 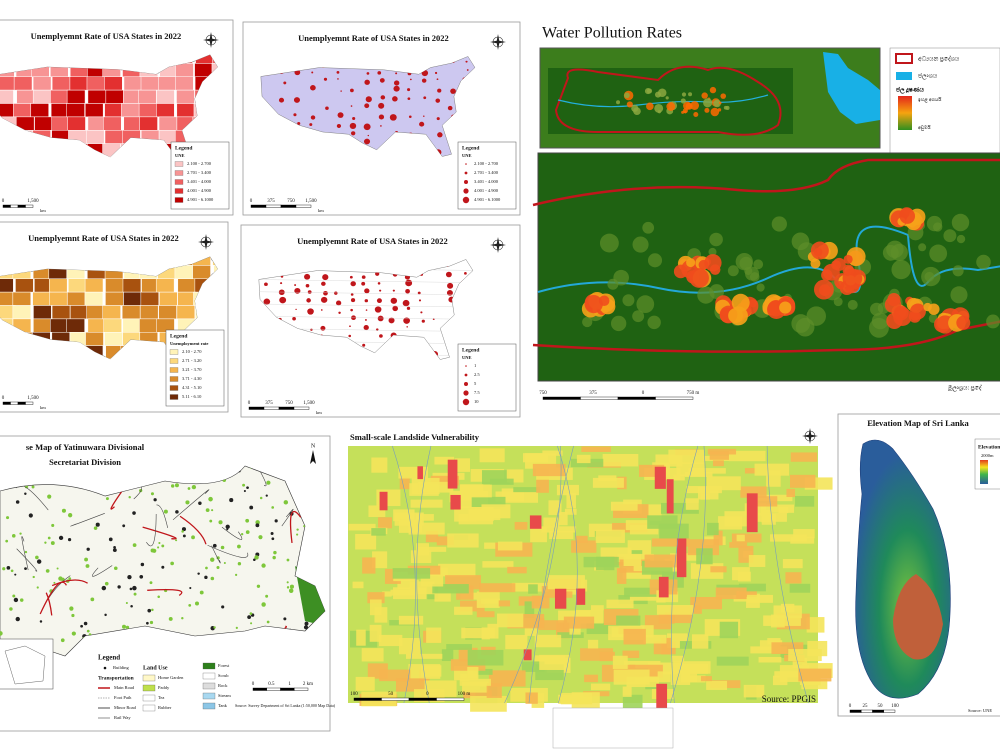 What do you see at coordinates (311, 201) in the screenshot?
I see `scale-label: 1,500` at bounding box center [311, 201].